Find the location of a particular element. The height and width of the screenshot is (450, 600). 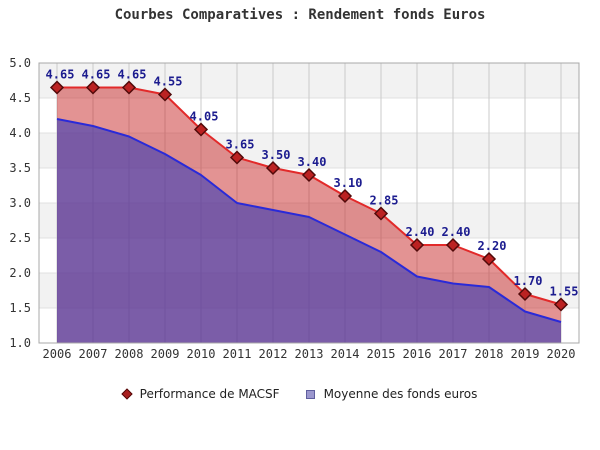

x-axis-label: 2017 is located at coordinates (453, 354).